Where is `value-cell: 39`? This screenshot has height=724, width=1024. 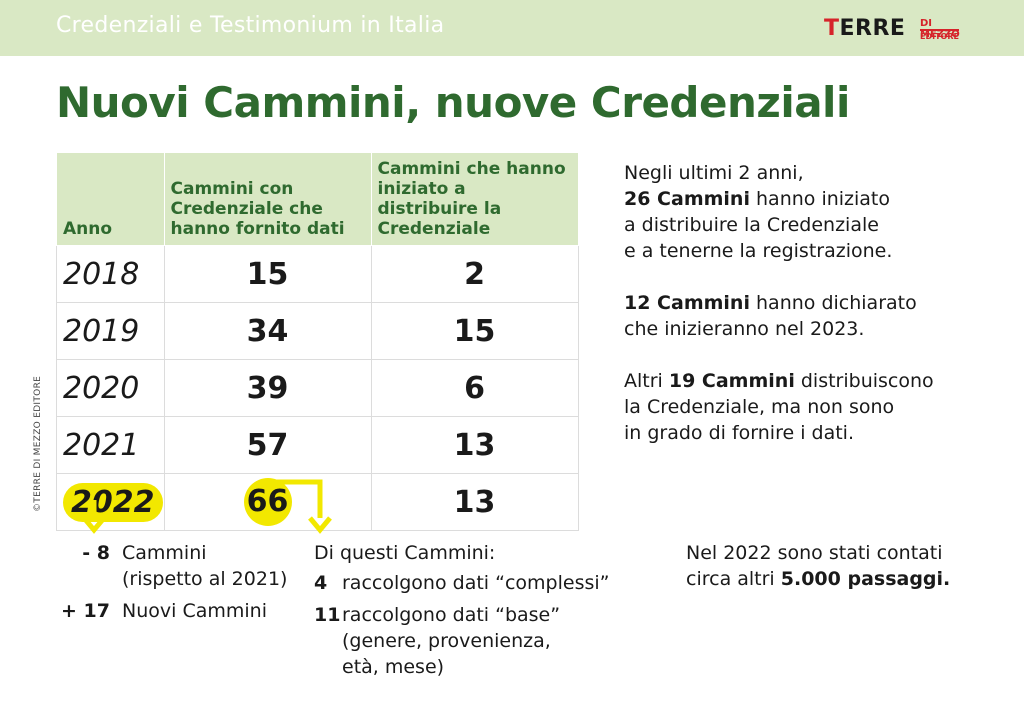
value-cell: 39 is located at coordinates (267, 388).